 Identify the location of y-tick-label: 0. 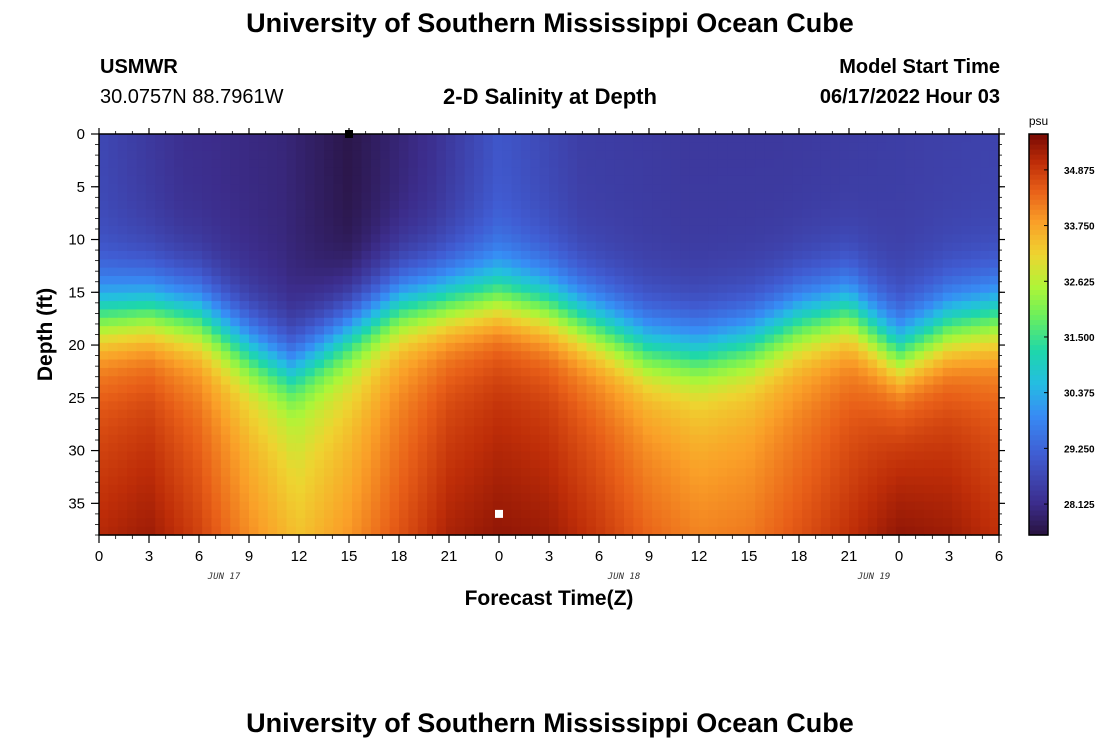
(81, 134).